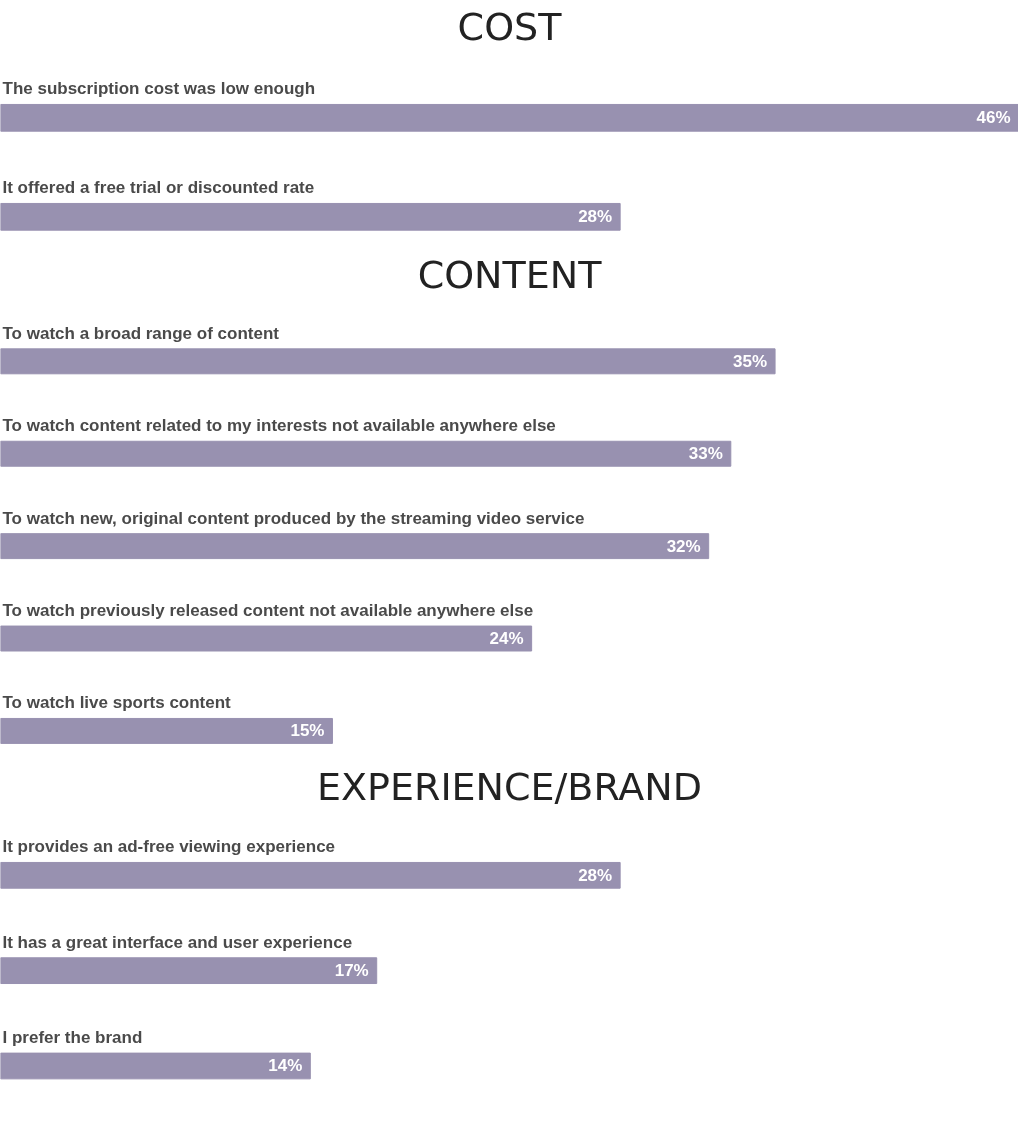 This screenshot has height=1122, width=1018. What do you see at coordinates (506, 639) in the screenshot?
I see `data-label: 24%` at bounding box center [506, 639].